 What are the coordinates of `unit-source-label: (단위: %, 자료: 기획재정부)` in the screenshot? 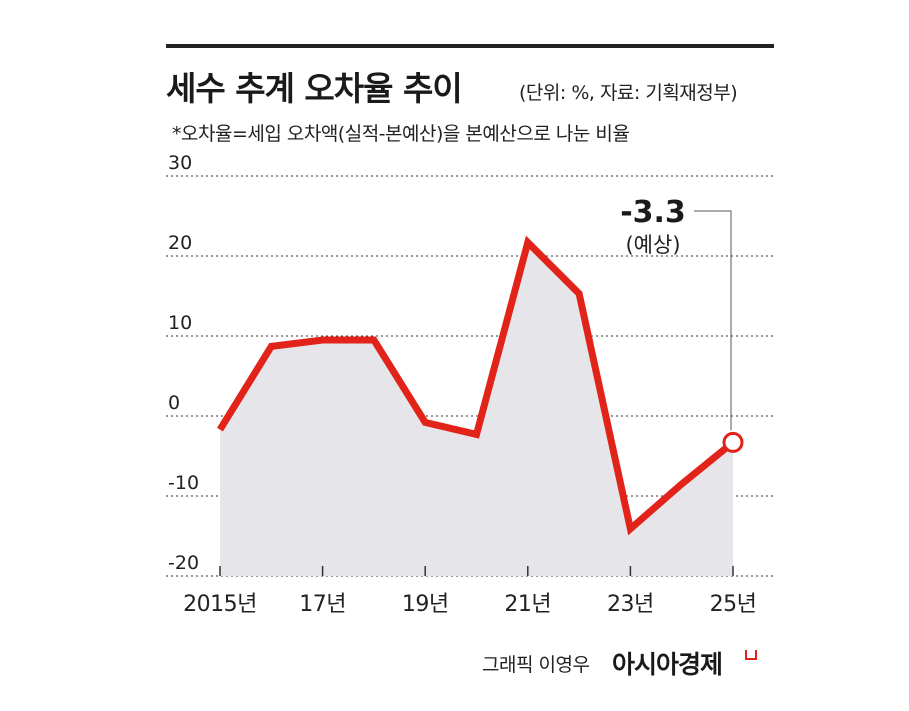 It's located at (628, 93).